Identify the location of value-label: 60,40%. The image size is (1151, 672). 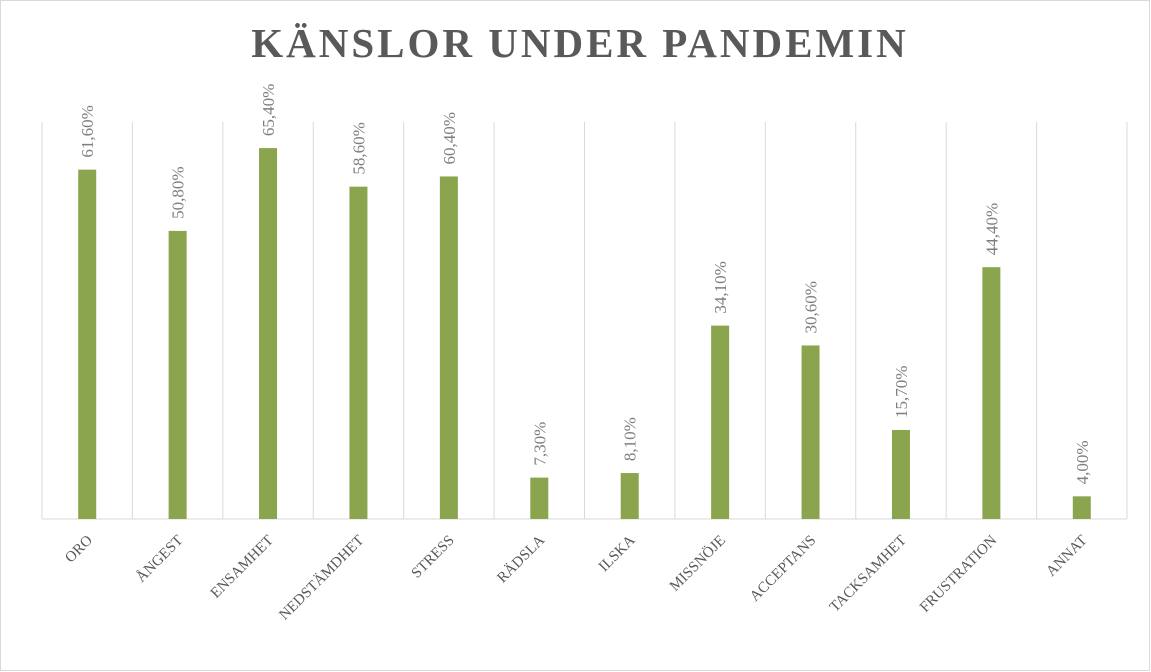
(449, 138).